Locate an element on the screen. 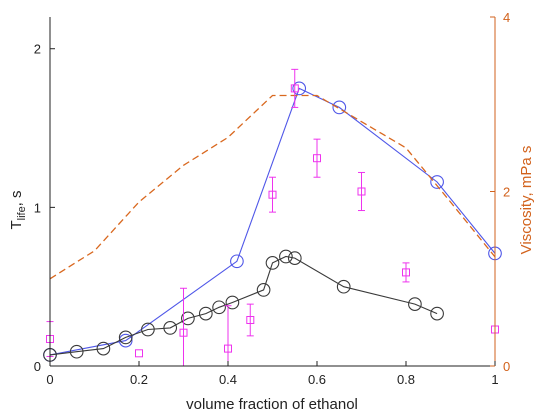 The image size is (550, 419). y-axis-title-subscript: life is located at coordinates (22, 213).